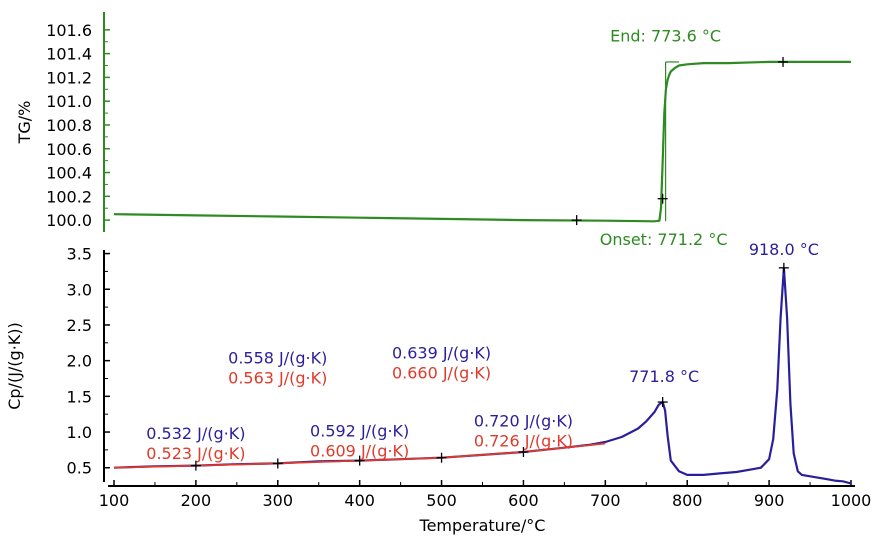 Image resolution: width=873 pixels, height=539 pixels. Describe the element at coordinates (69, 149) in the screenshot. I see `y-tick-label: 100.6` at that location.